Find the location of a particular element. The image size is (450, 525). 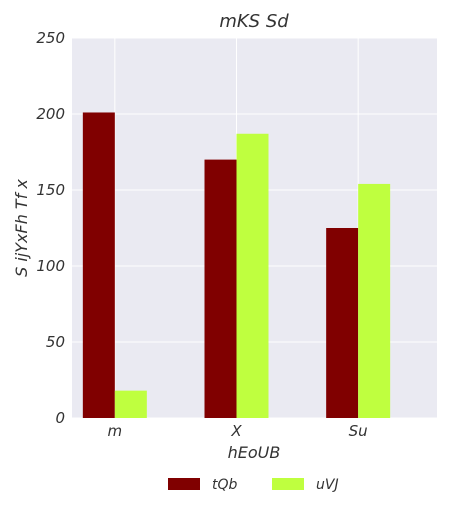

x-axis-label: hEoUB is located at coordinates (254, 452).